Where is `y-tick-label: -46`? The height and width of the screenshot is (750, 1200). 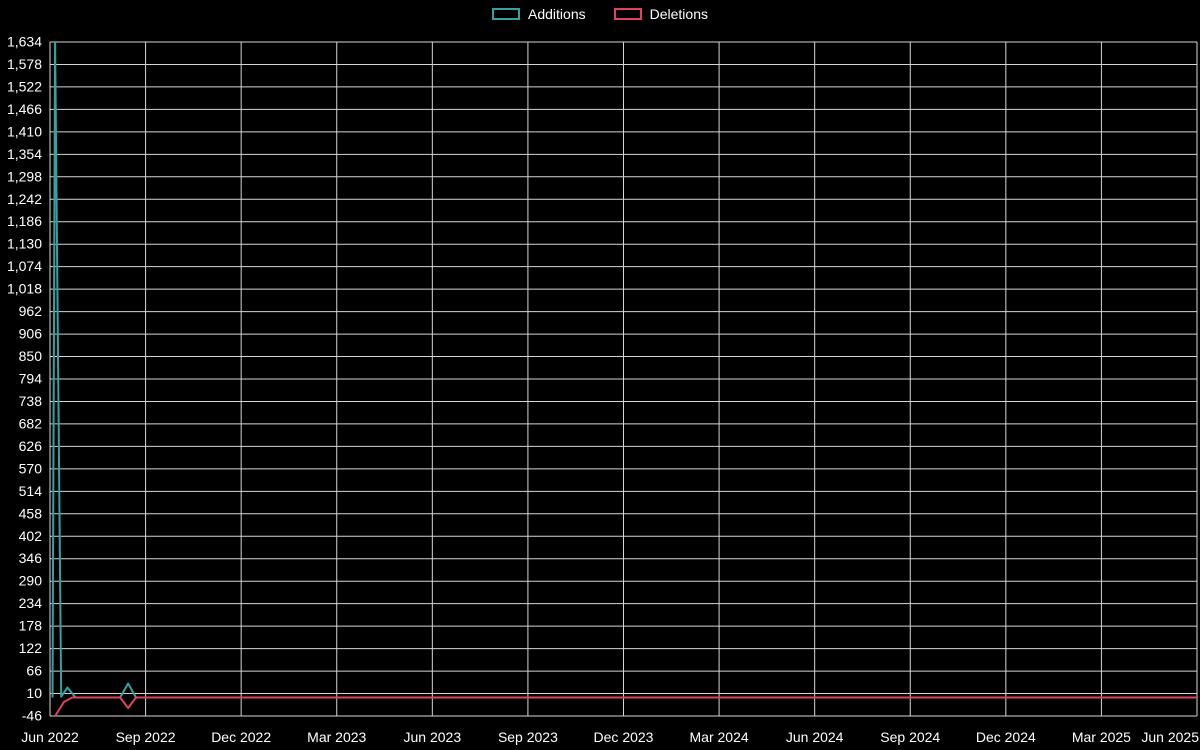
y-tick-label: -46 is located at coordinates (32, 716).